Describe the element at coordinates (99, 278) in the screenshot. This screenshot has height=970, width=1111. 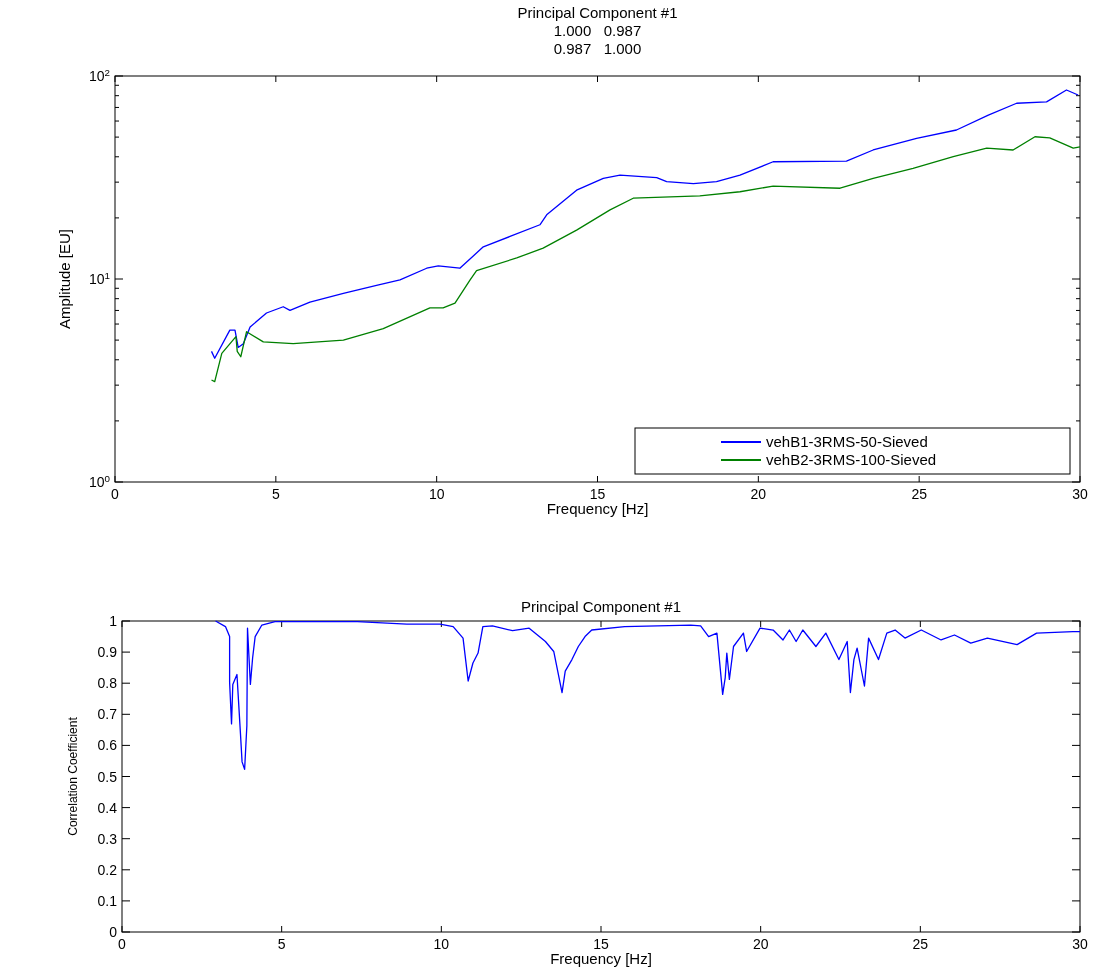
I see `y-tick-label: 10$^{1}$` at that location.